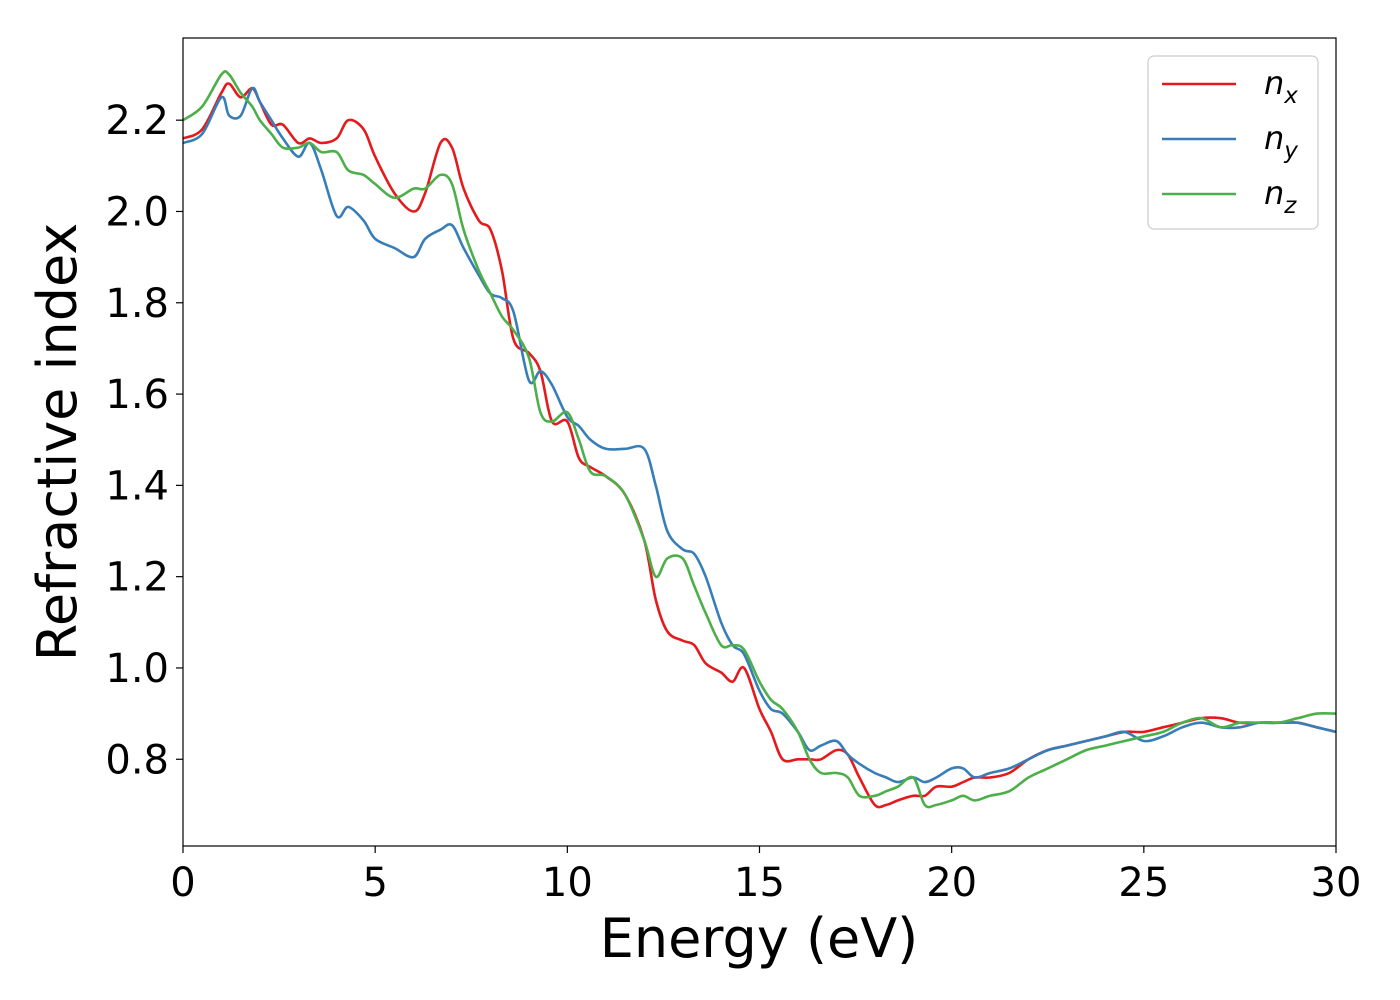 The height and width of the screenshot is (1000, 1400). I want to click on legend: nx ny nz, so click(1233, 142).